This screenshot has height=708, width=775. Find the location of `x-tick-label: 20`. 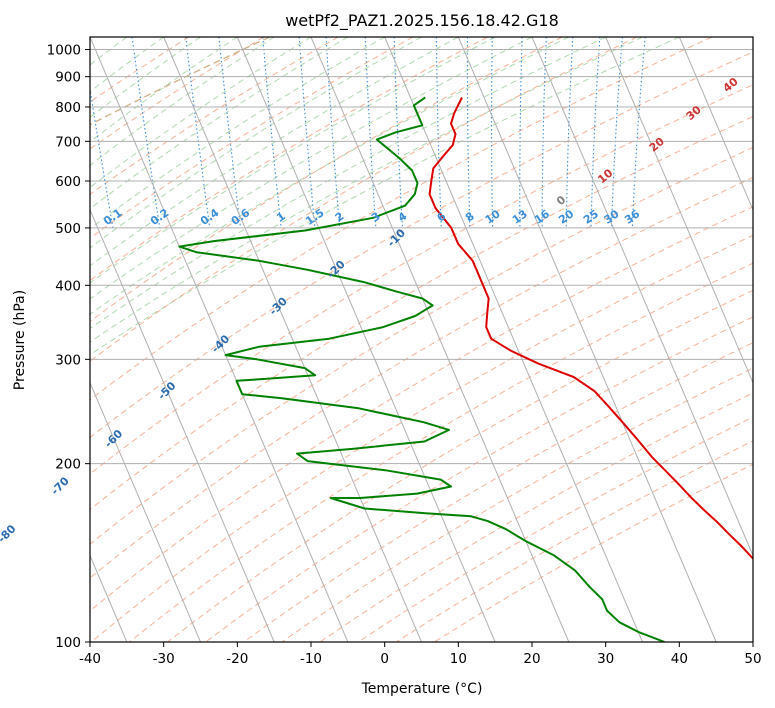

x-tick-label: 20 is located at coordinates (531, 659).